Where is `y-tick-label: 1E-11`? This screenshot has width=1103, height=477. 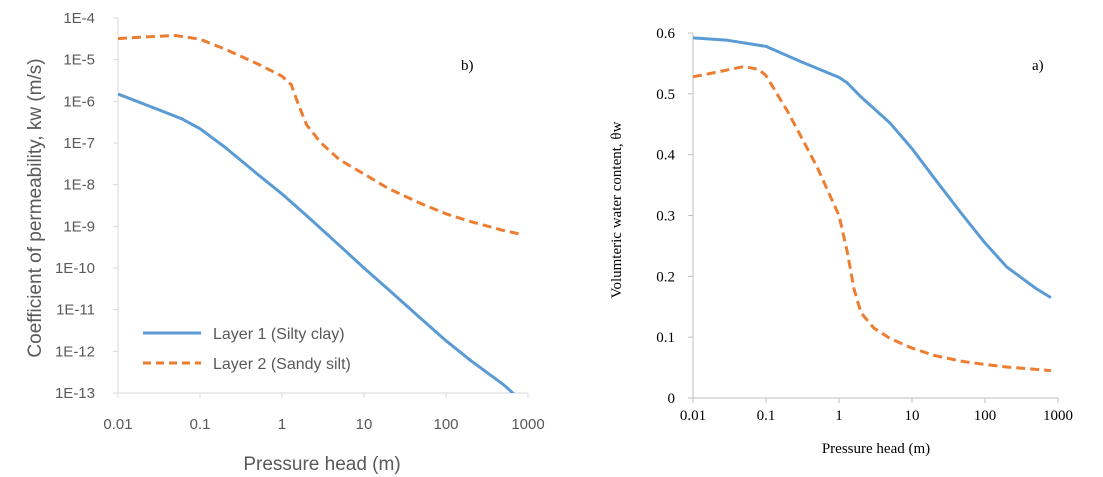
y-tick-label: 1E-11 is located at coordinates (75, 310).